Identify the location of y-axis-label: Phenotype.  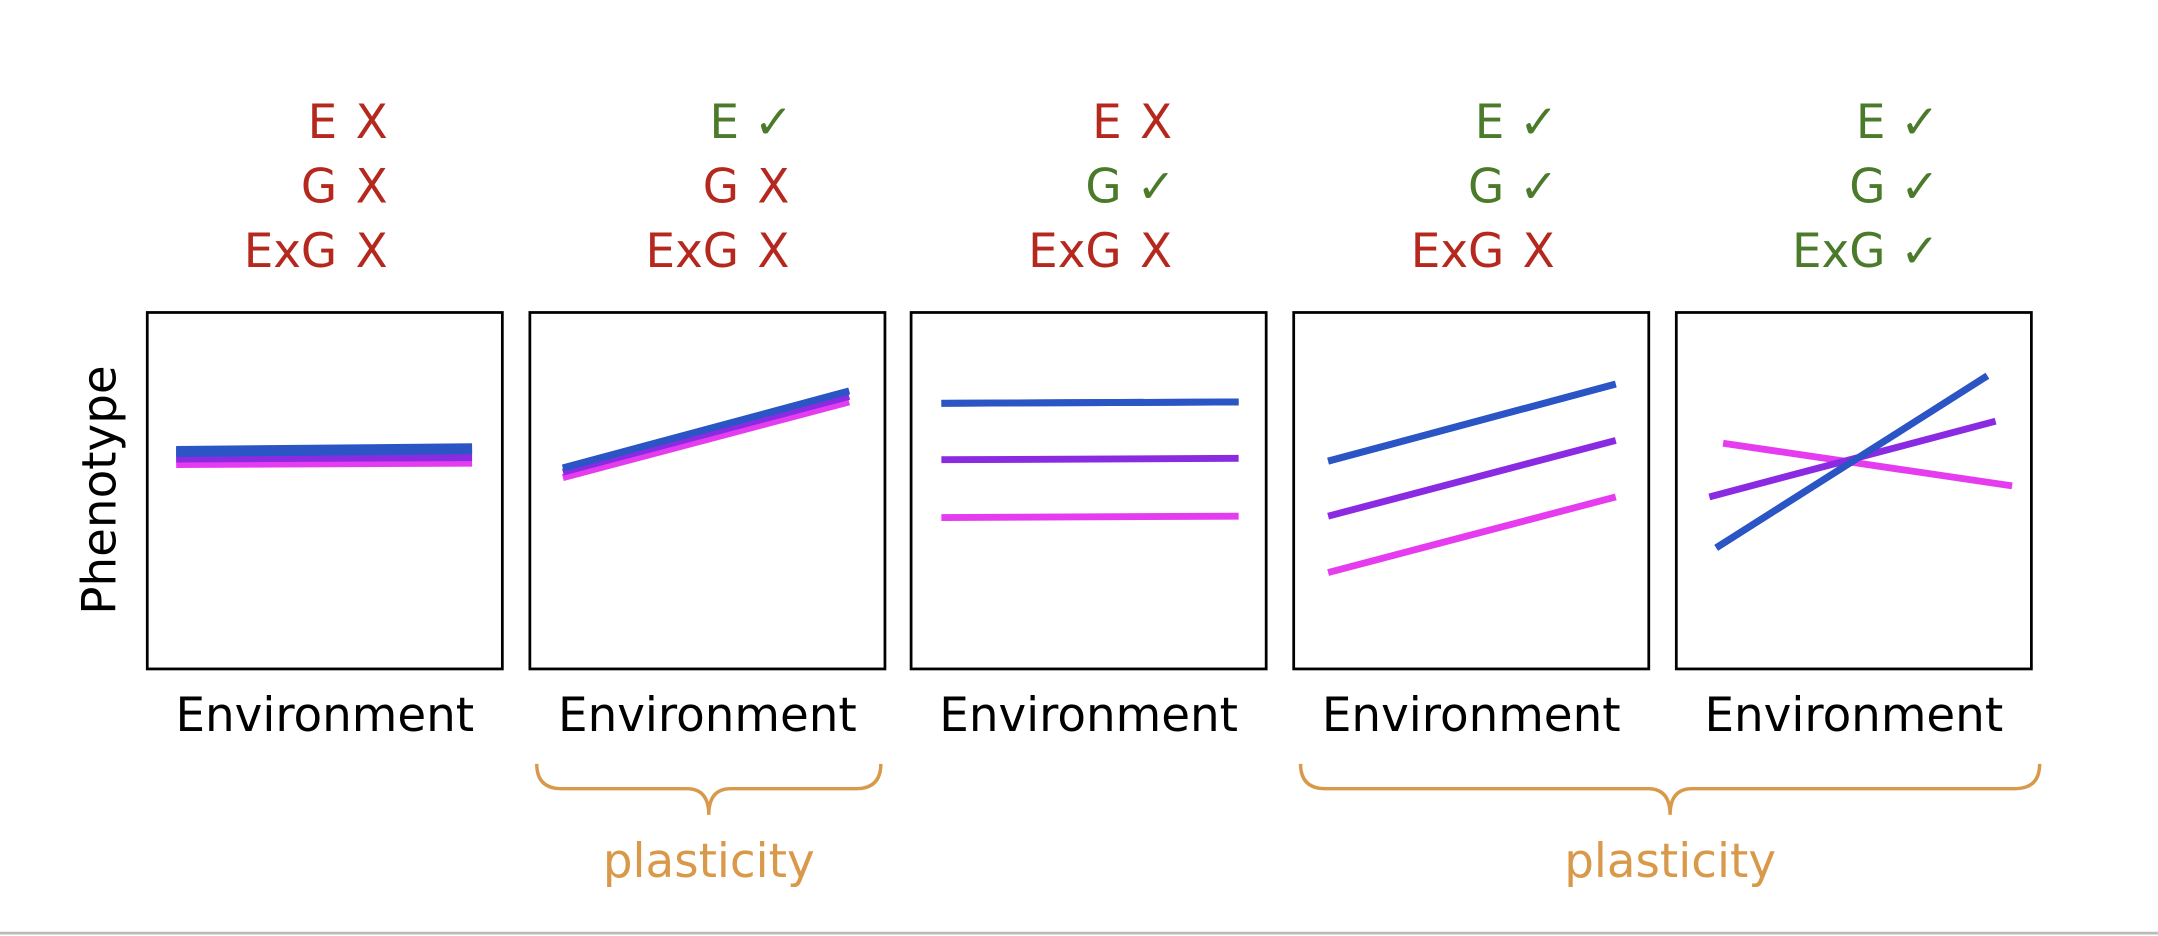
(101, 489).